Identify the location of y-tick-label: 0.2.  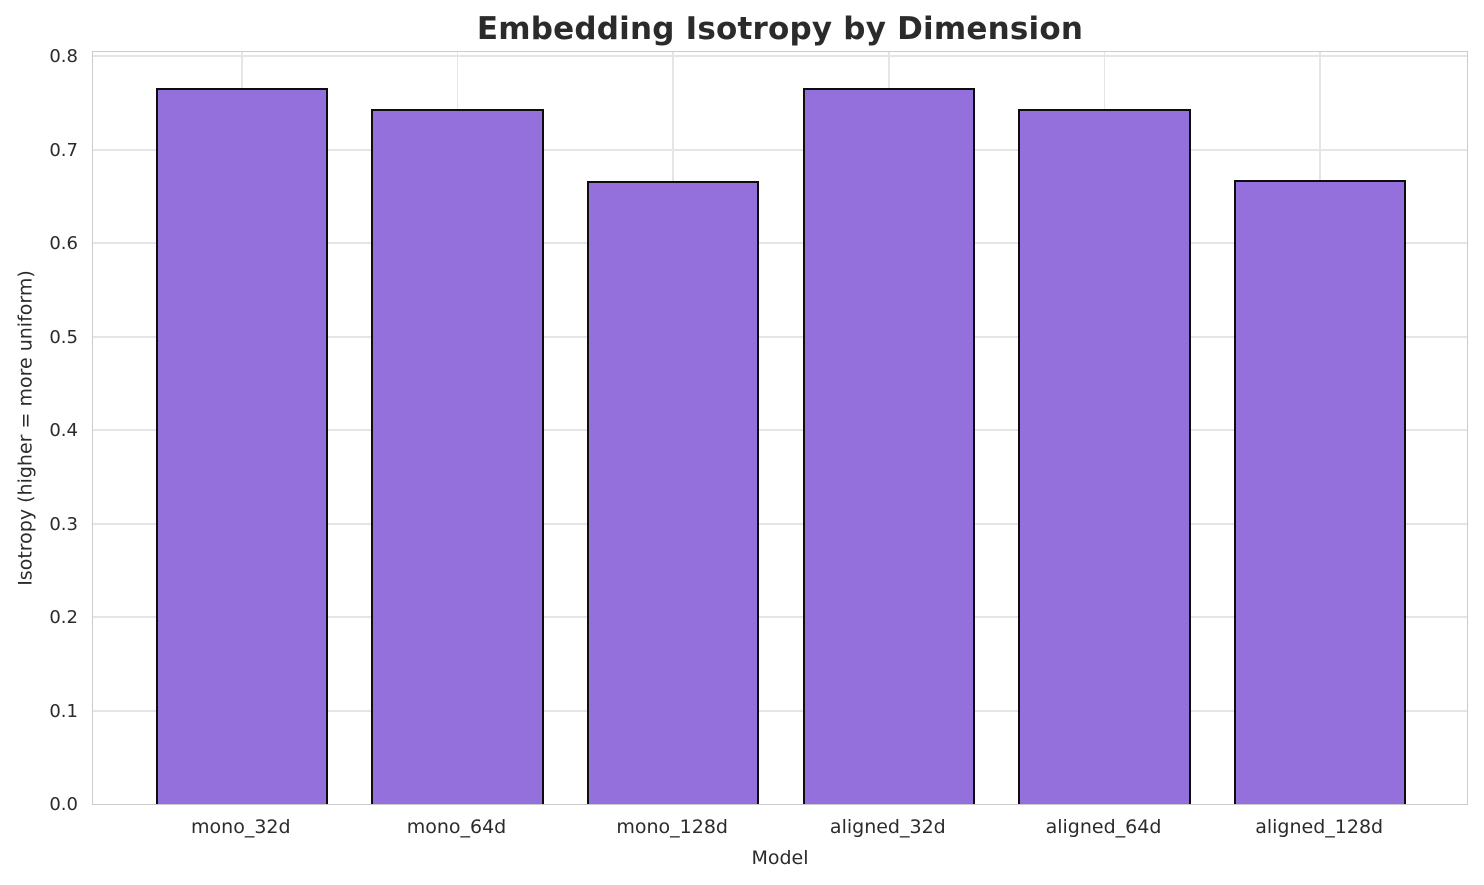
(63, 617).